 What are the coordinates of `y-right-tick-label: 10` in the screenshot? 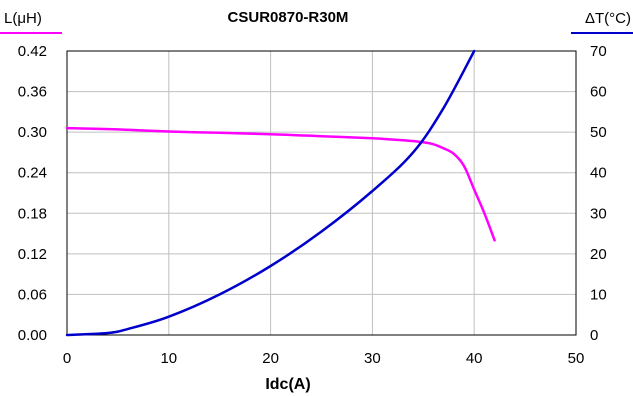 It's located at (598, 294).